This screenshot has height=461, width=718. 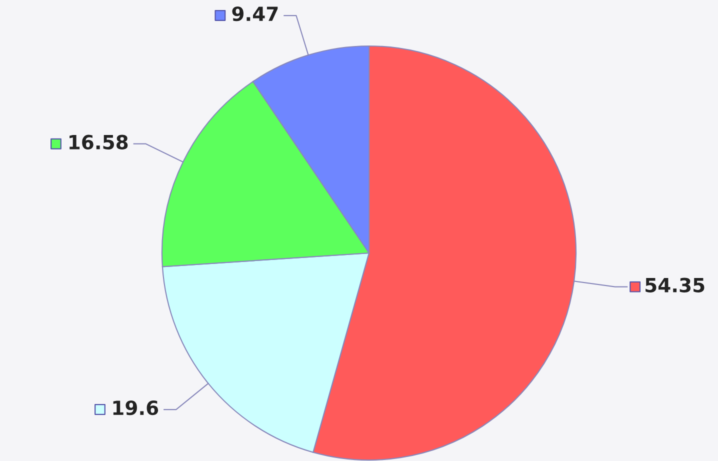 I want to click on data-label: 16.58, so click(x=99, y=142).